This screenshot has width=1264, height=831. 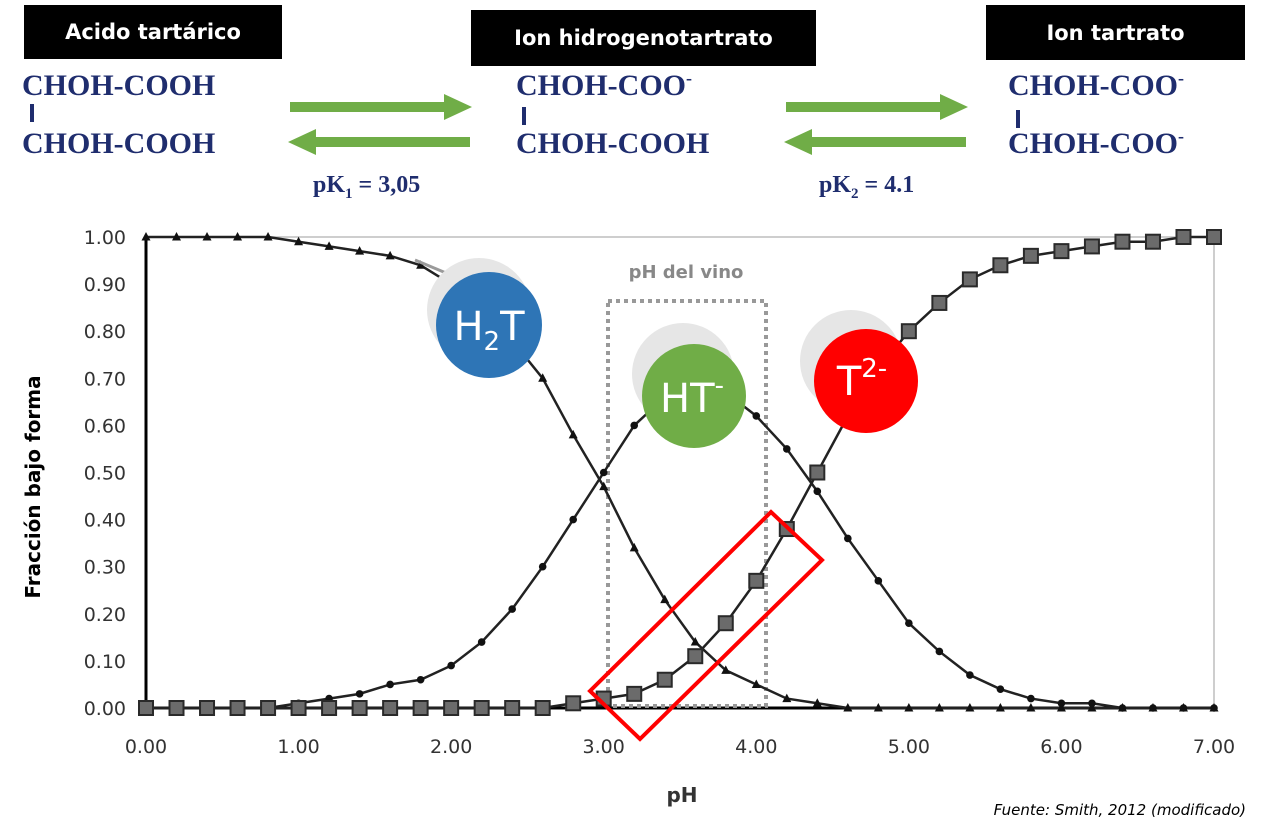 I want to click on y-tick-label: 0.50, so click(x=105, y=474).